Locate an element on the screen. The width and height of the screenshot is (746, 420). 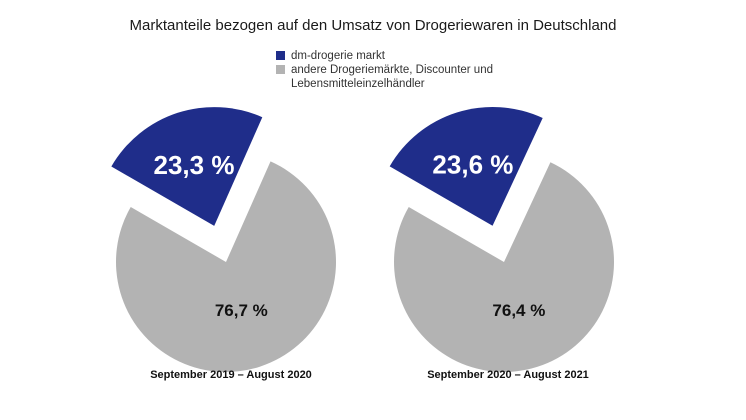
period-label-2019-2020: September 2019 – August 2020 is located at coordinates (231, 375).